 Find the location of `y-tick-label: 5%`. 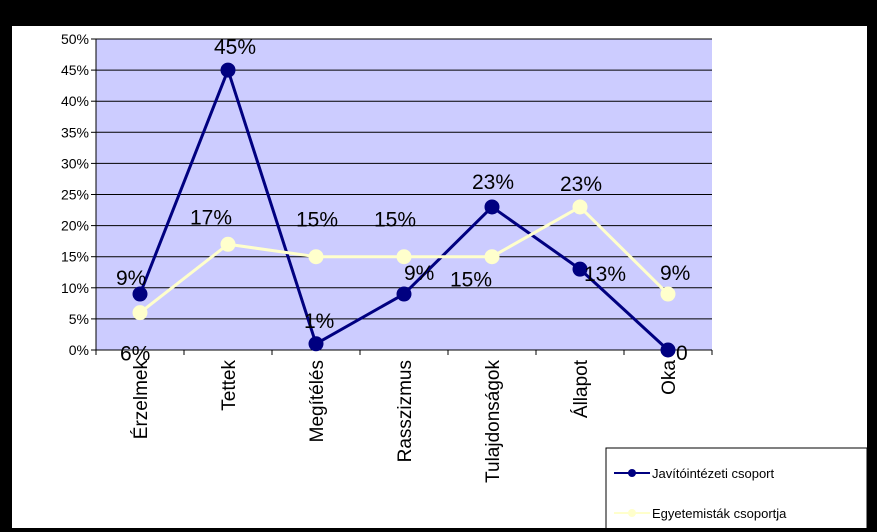

y-tick-label: 5% is located at coordinates (79, 319).